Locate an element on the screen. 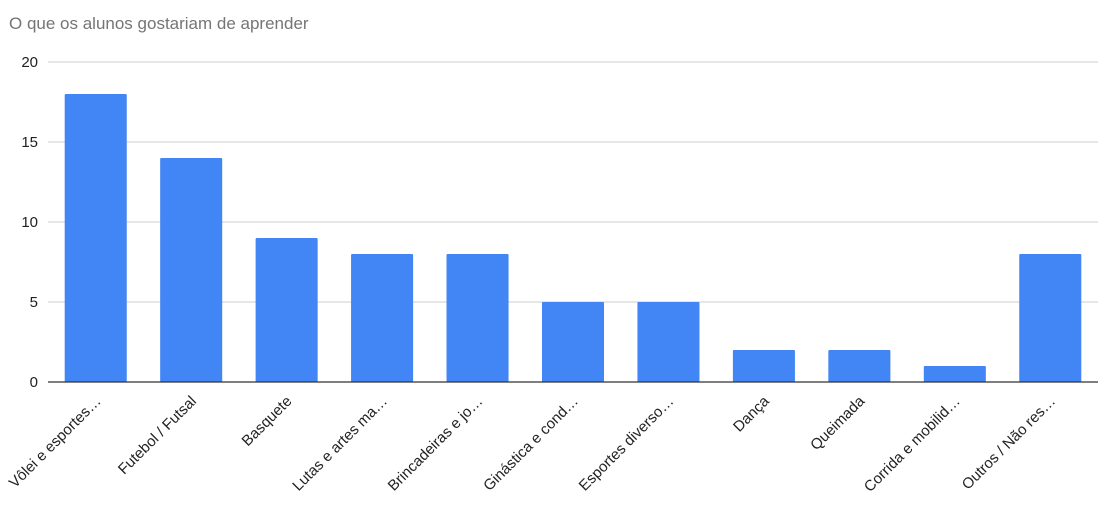  y-tick-label: 10 is located at coordinates (29, 222).